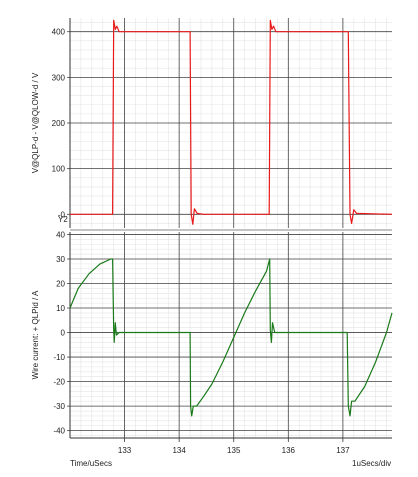 This screenshot has height=477, width=418. Describe the element at coordinates (60, 284) in the screenshot. I see `y-tick-label: 20` at that location.